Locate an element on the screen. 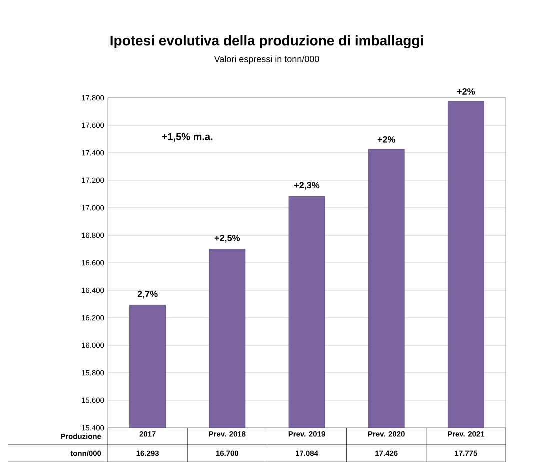 Image resolution: width=534 pixels, height=462 pixels. chart-subtitle: Valori espressi in tonn/000 is located at coordinates (267, 60).